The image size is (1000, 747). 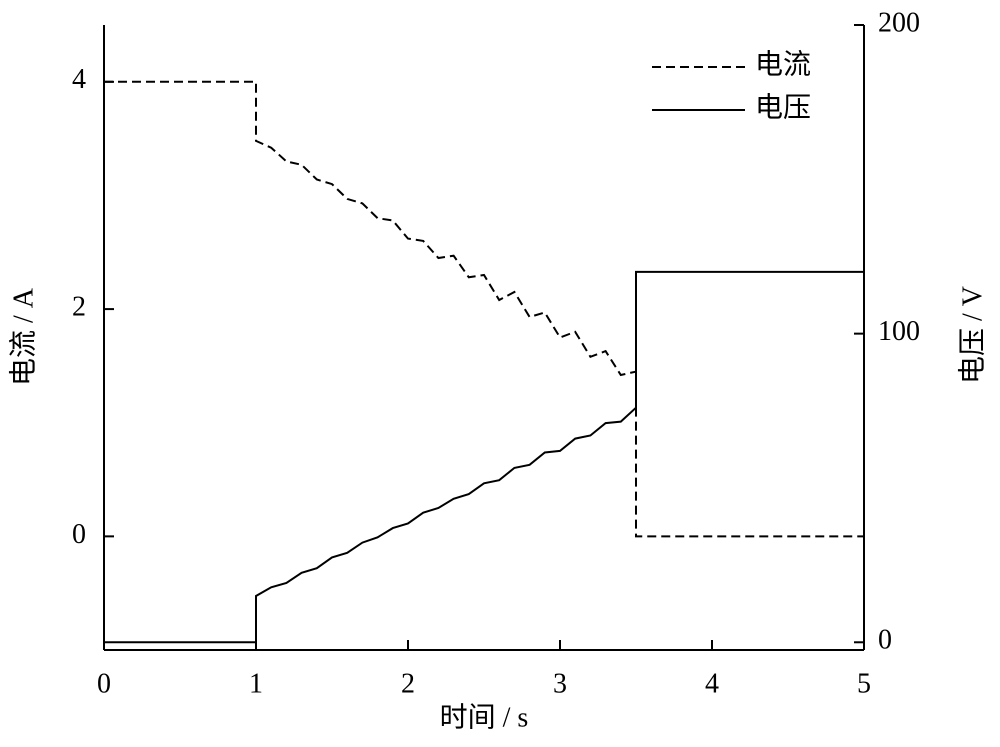 What do you see at coordinates (783, 64) in the screenshot?
I see `legend-label: 电流` at bounding box center [783, 64].